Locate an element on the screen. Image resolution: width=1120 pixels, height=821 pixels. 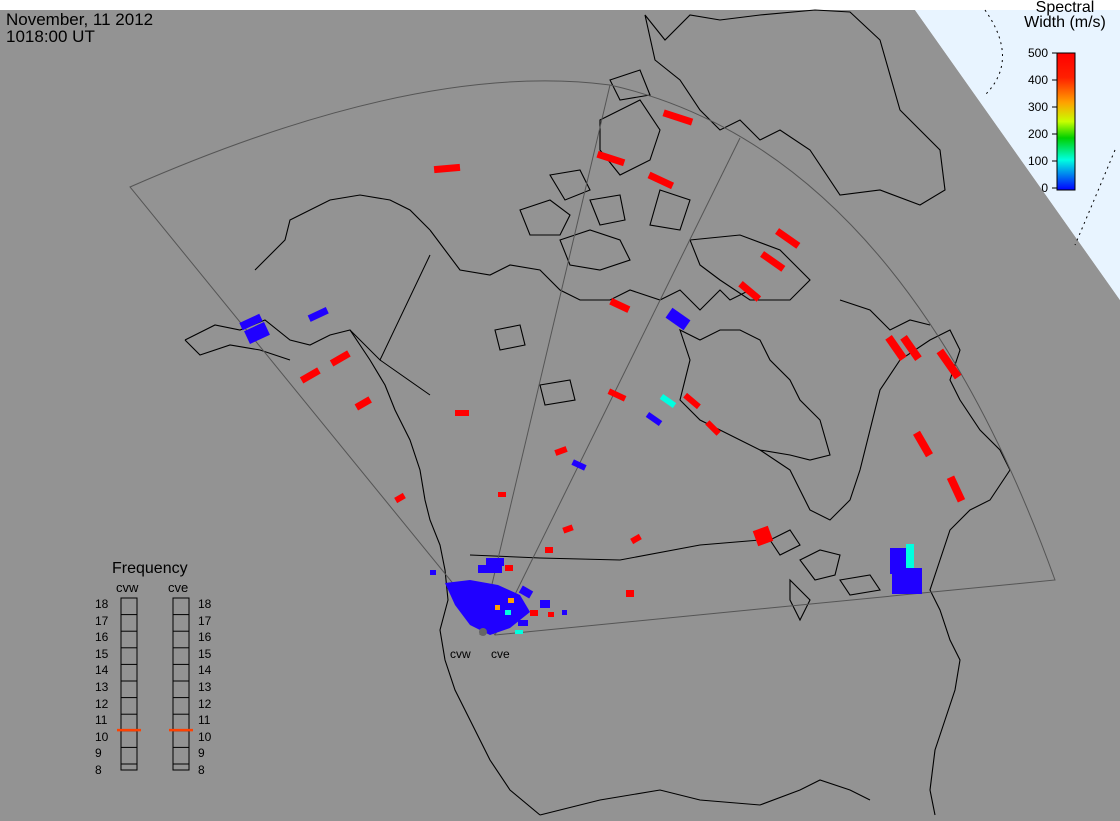
frequency-radar-cve: cve is located at coordinates (178, 587).